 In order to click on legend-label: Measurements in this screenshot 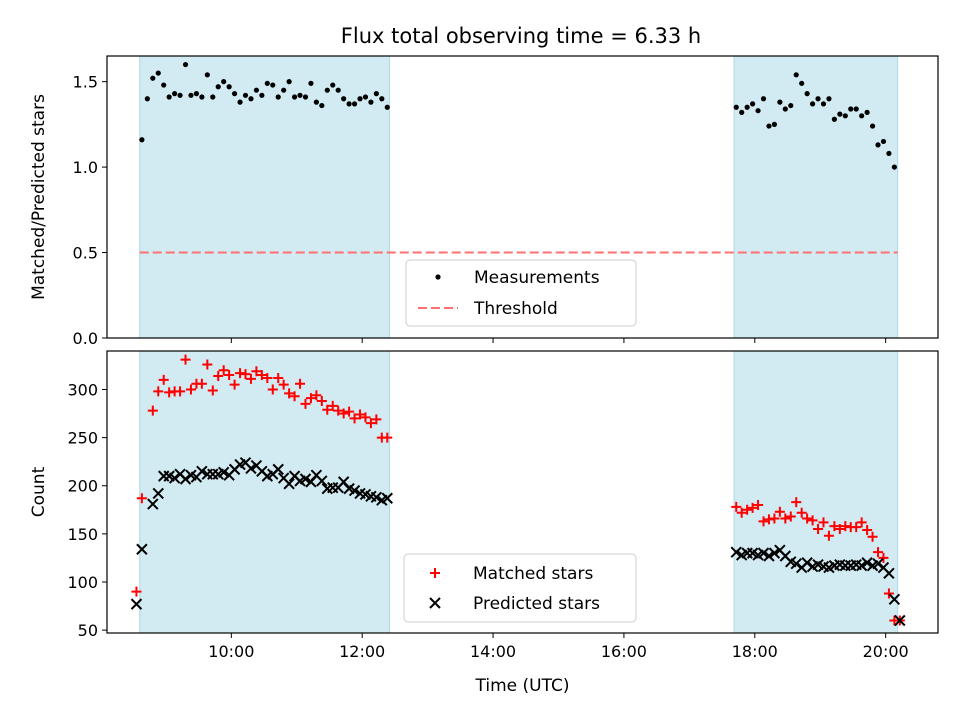, I will do `click(537, 278)`.